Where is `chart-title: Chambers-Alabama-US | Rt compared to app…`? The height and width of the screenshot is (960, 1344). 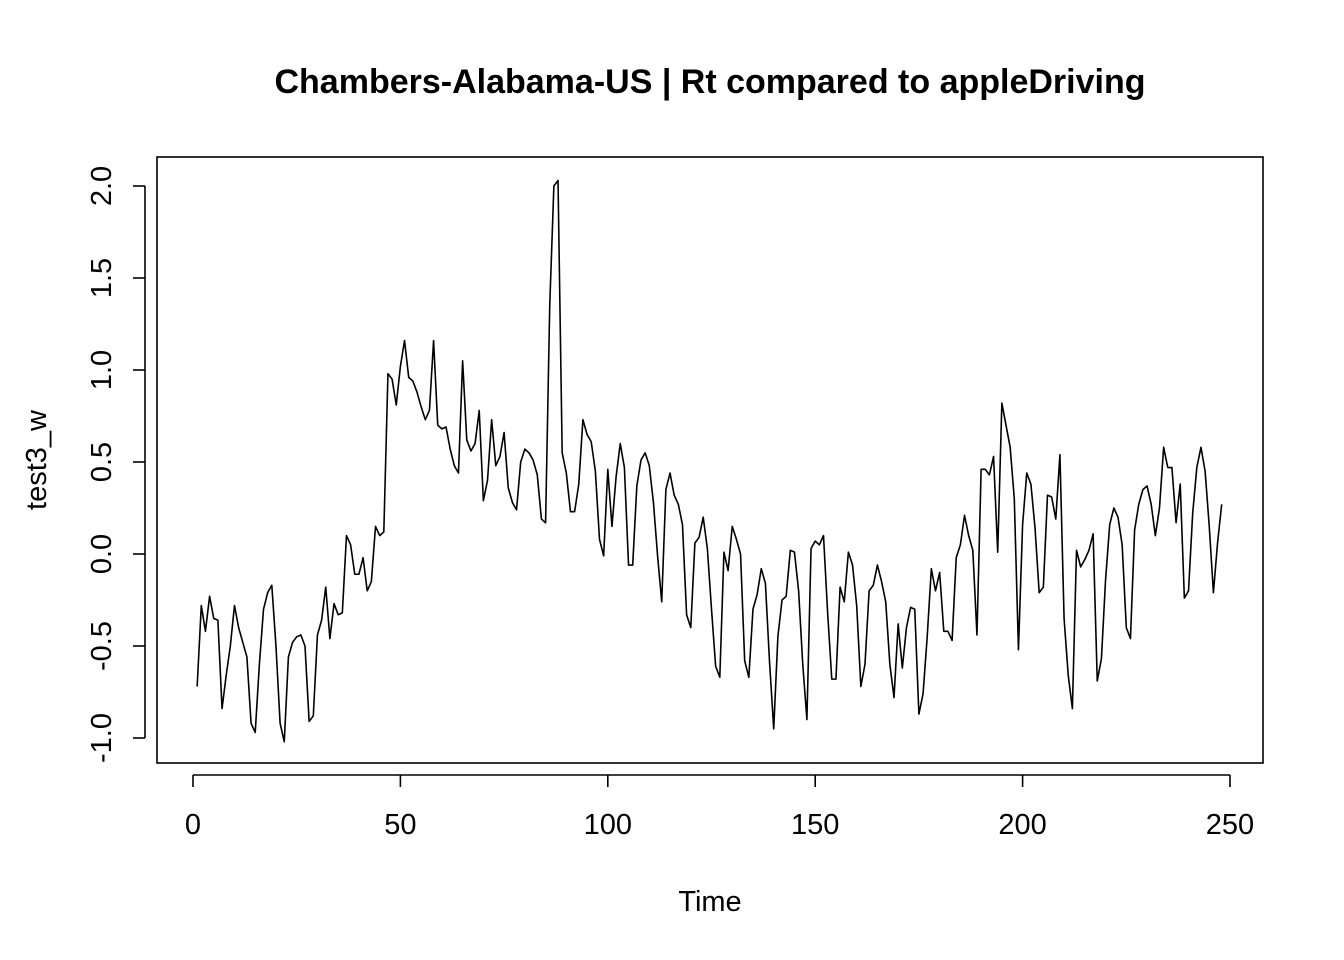
chart-title: Chambers-Alabama-US | Rt compared to app… is located at coordinates (709, 82).